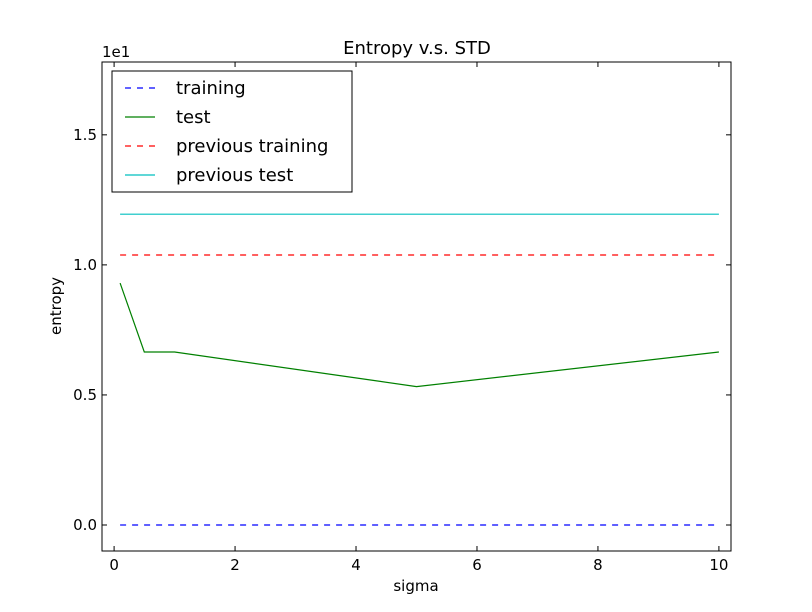  What do you see at coordinates (85, 395) in the screenshot?
I see `y-tick-label: 0.5` at bounding box center [85, 395].